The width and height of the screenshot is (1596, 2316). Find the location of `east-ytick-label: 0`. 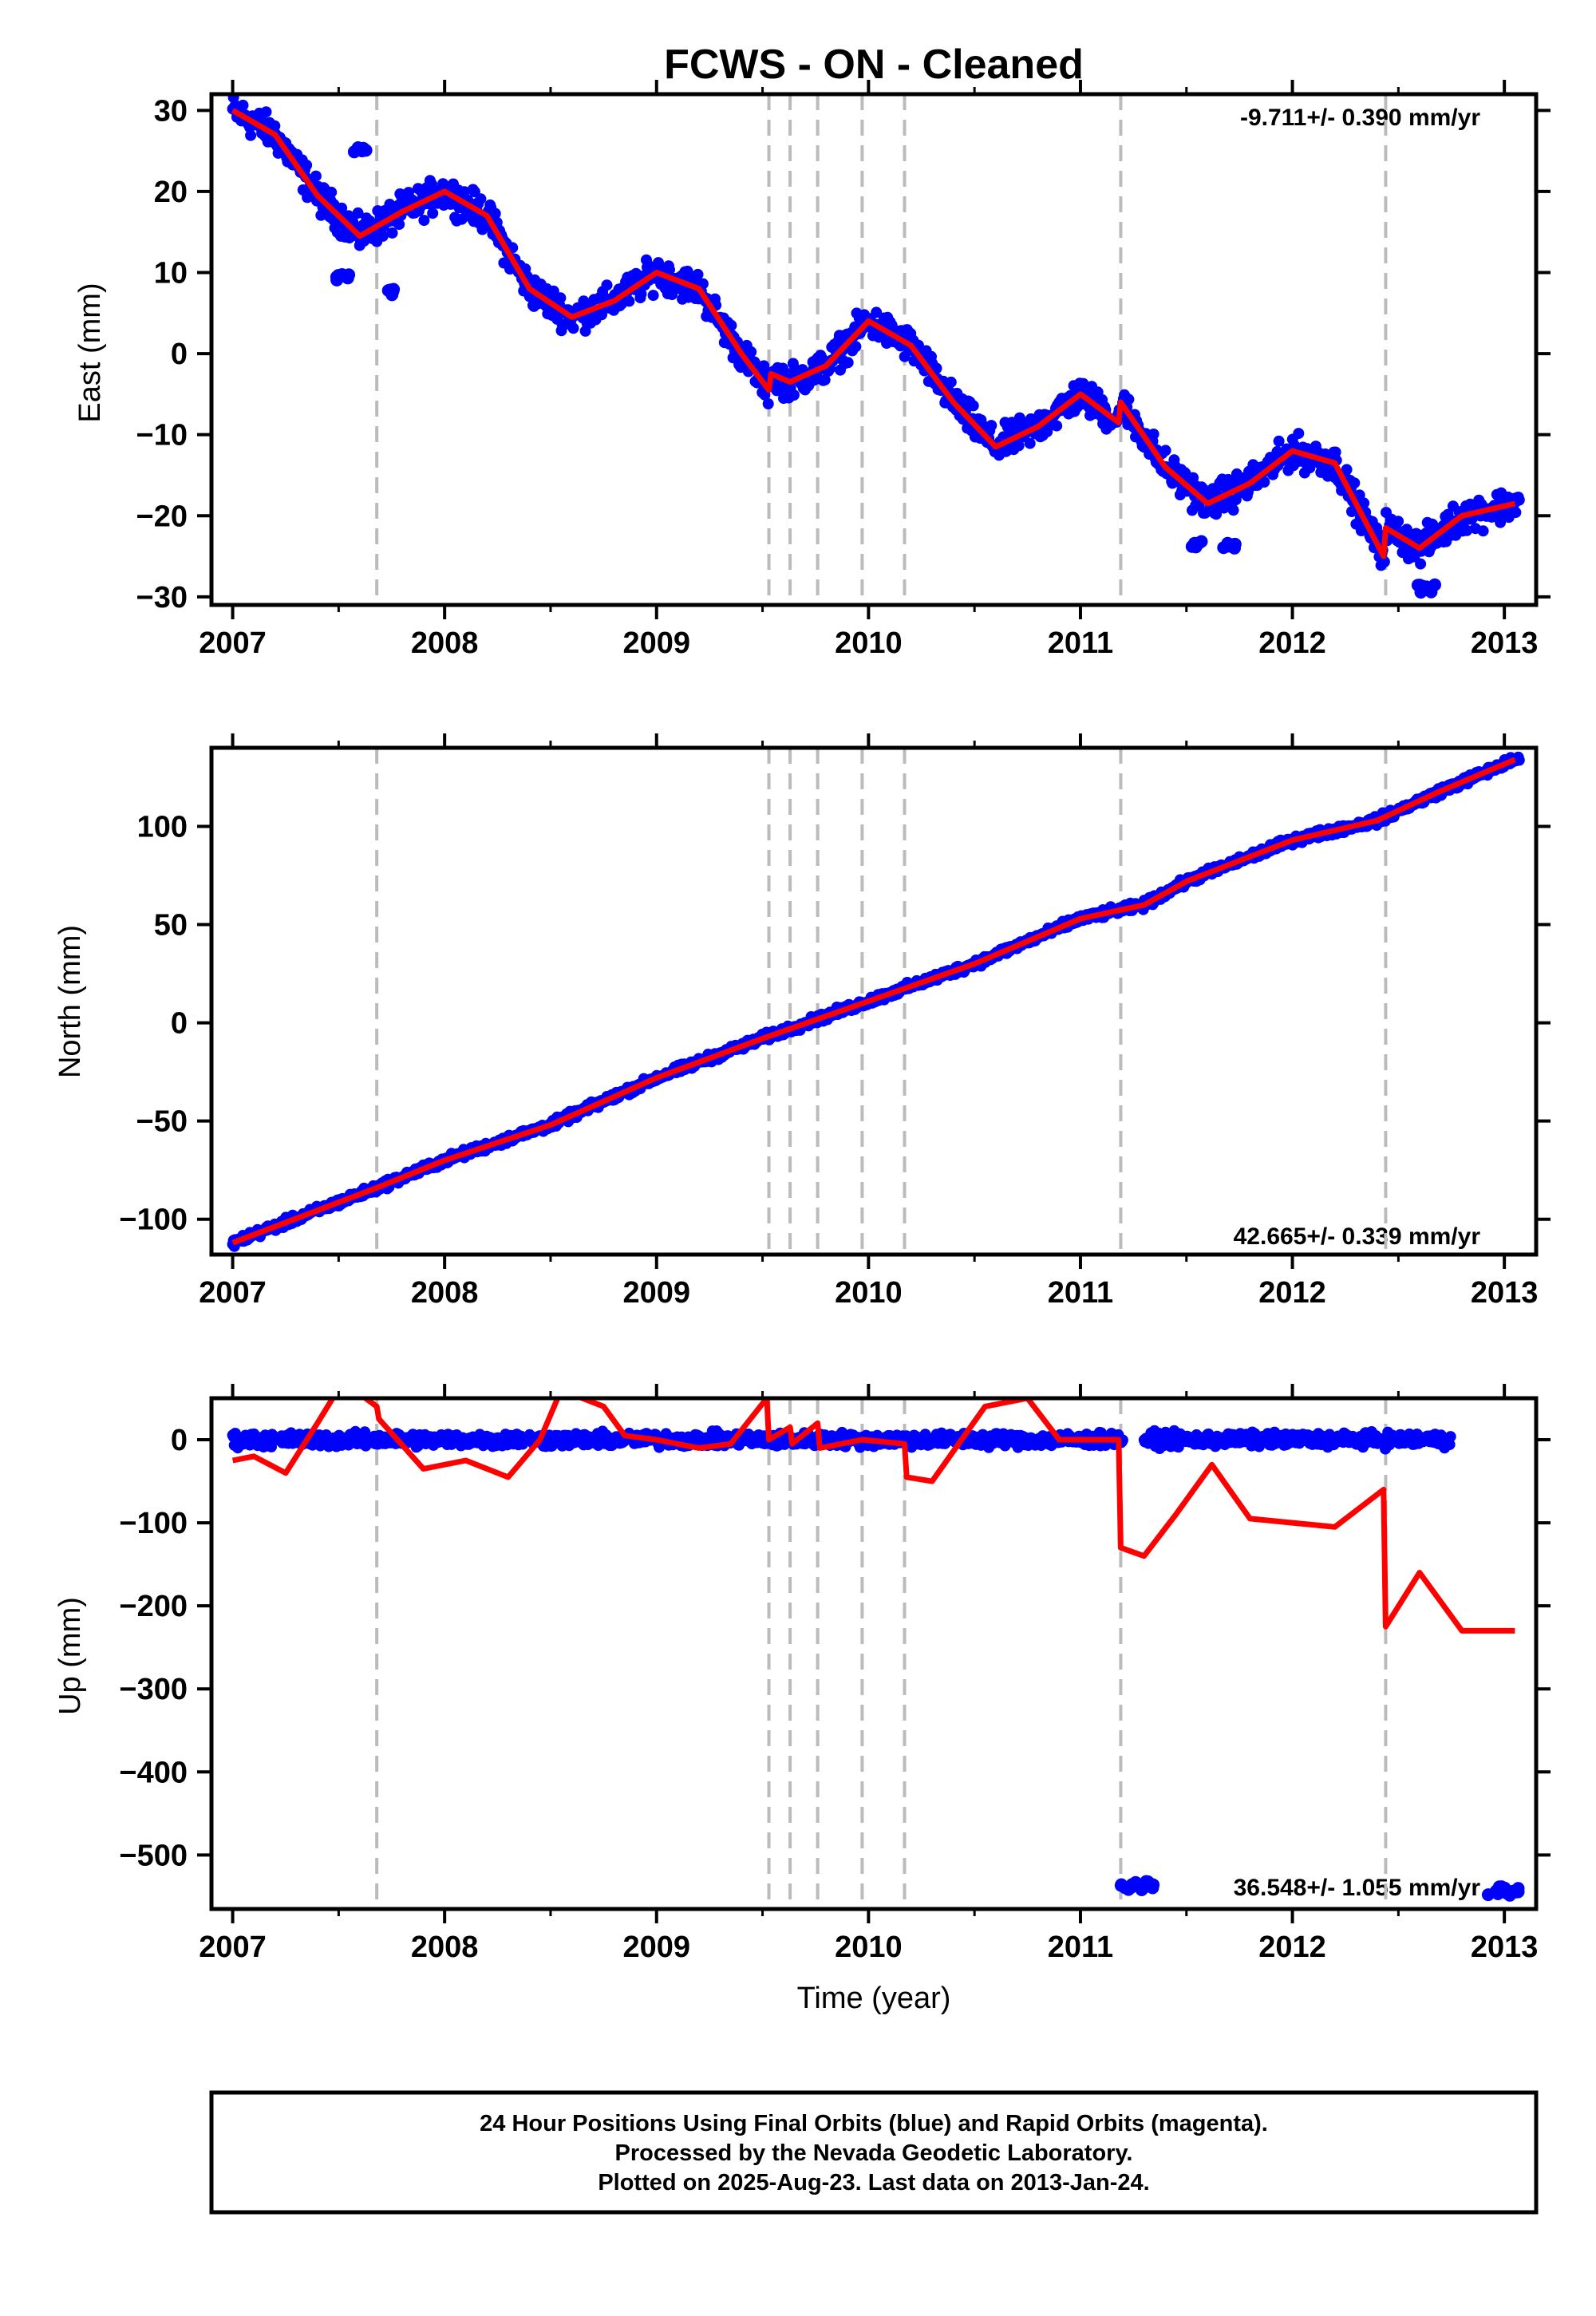

east-ytick-label: 0 is located at coordinates (179, 354).